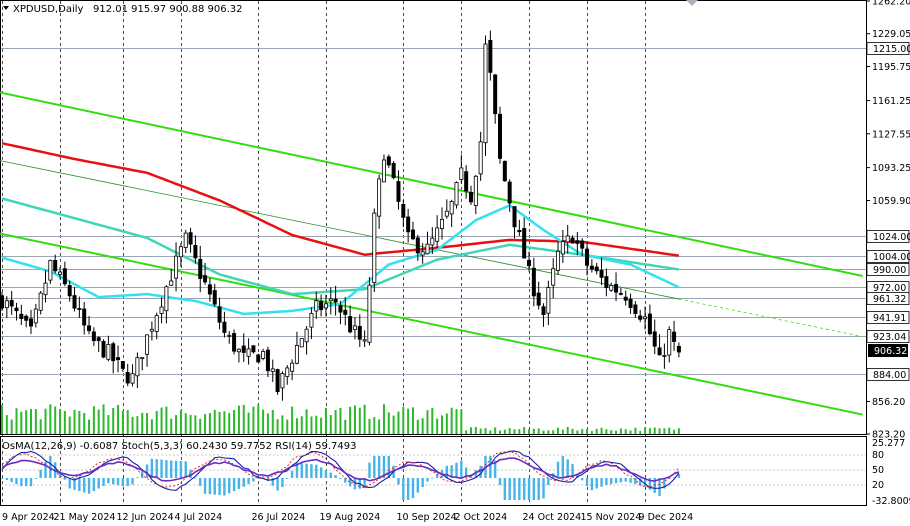 The width and height of the screenshot is (910, 526). What do you see at coordinates (28, 517) in the screenshot?
I see `x-tick-label: 9 Apr 2024` at bounding box center [28, 517].